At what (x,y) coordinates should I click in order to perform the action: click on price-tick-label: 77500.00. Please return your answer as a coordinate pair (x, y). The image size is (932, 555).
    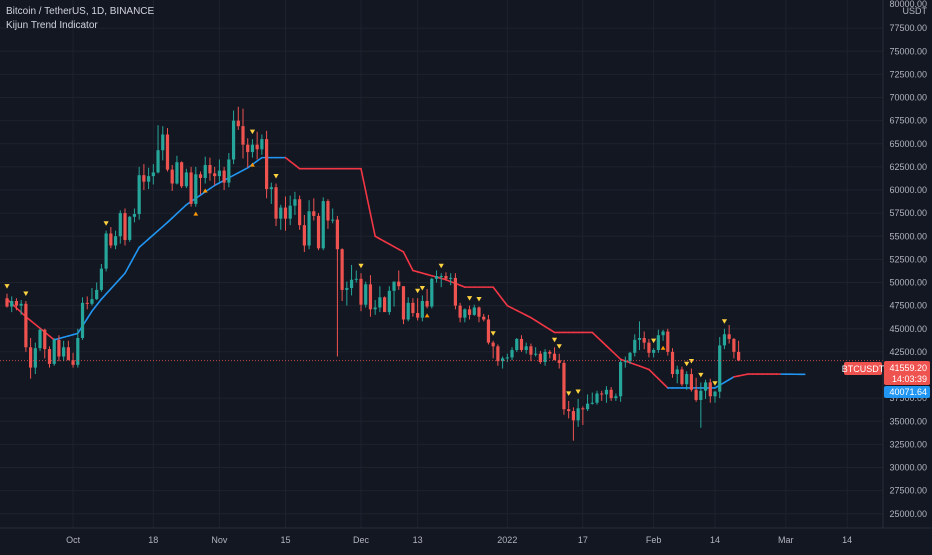
    Looking at the image, I should click on (908, 28).